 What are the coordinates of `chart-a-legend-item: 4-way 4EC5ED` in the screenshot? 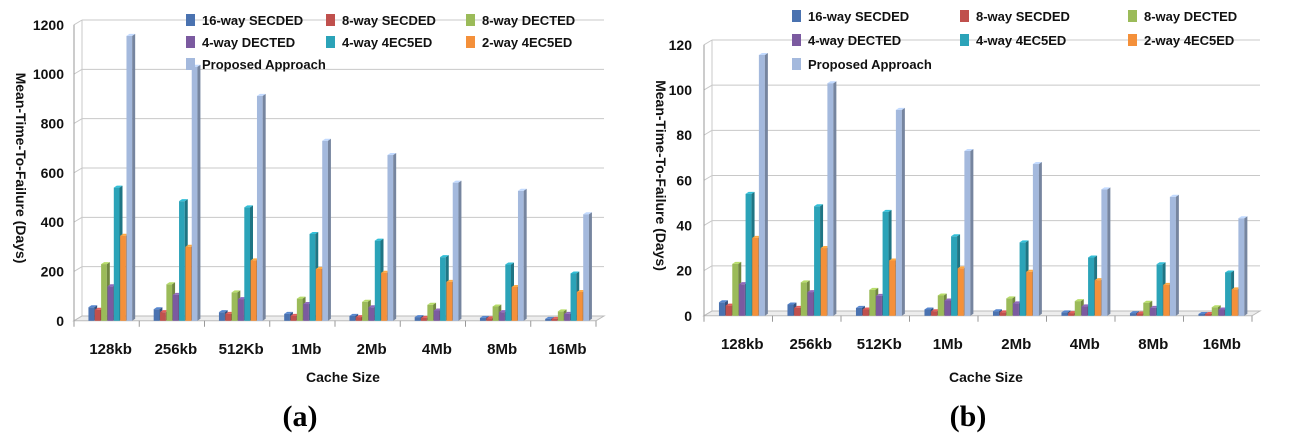 It's located at (379, 42).